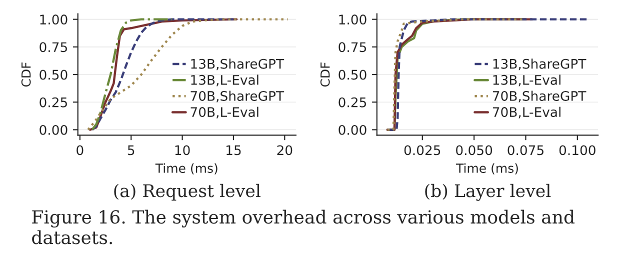 The width and height of the screenshot is (623, 276). I want to click on caption: Figure 16. The system overhead across various models and datasets., so click(303, 227).